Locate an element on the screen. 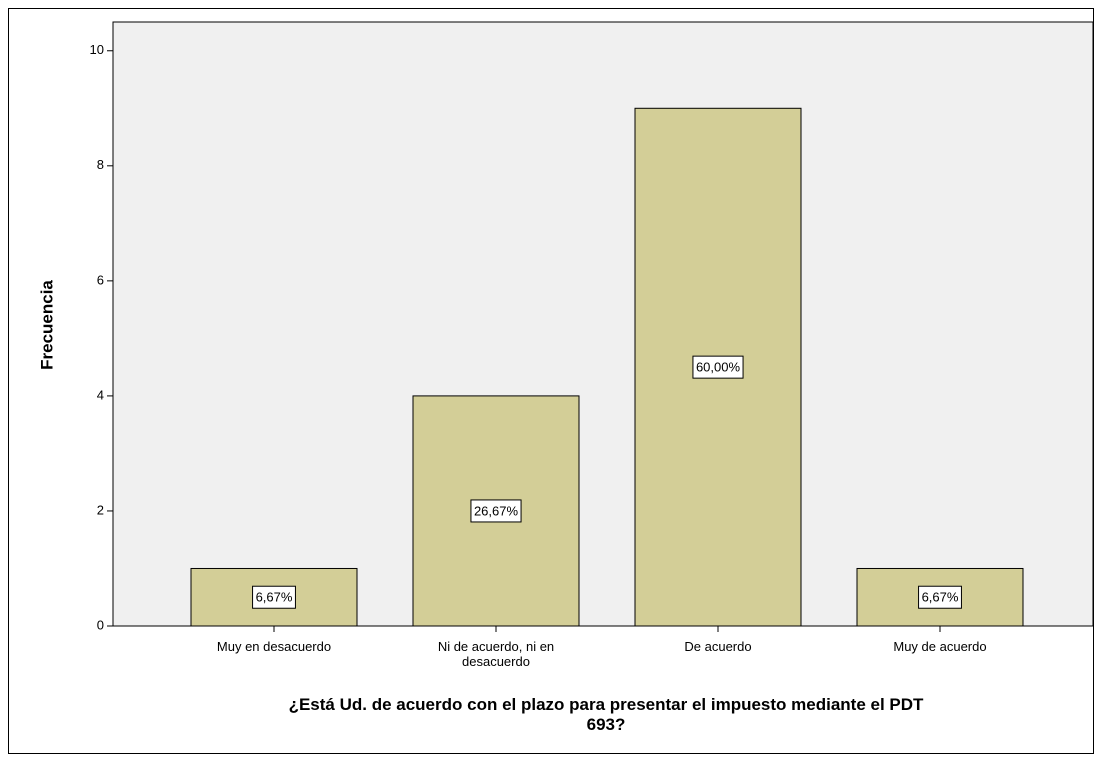  data-label: 60,00% is located at coordinates (718, 367).